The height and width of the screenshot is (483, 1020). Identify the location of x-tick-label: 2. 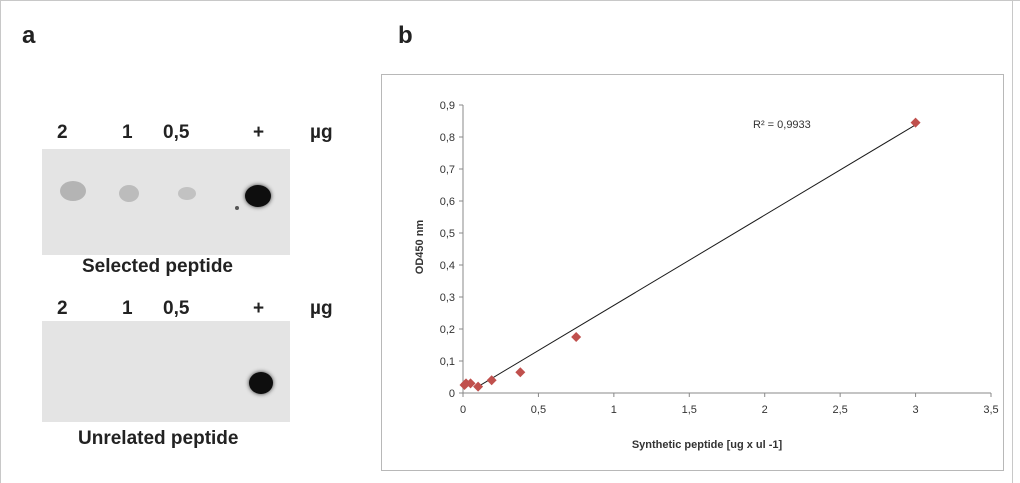
(765, 410).